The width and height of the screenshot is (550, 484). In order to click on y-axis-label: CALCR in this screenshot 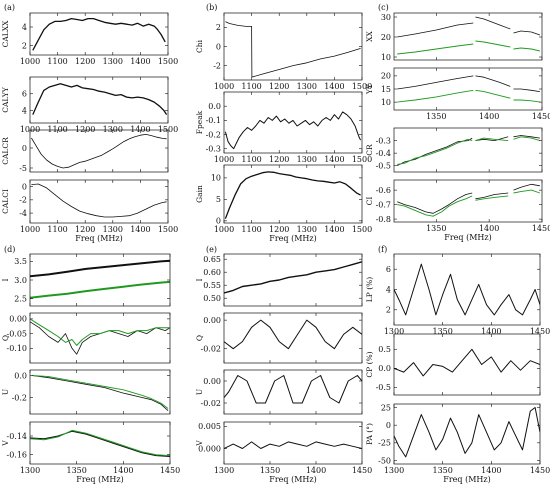, I will do `click(5, 151)`.